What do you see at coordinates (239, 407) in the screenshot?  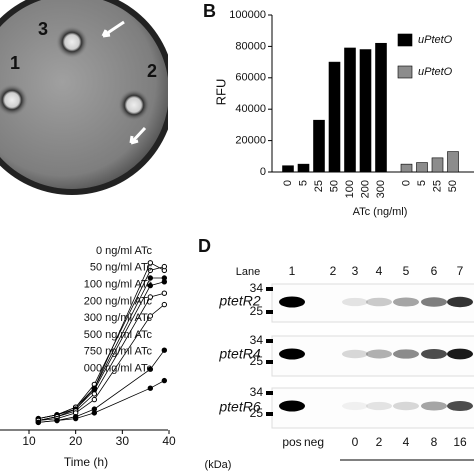 I see `row-label: ptetR6` at bounding box center [239, 407].